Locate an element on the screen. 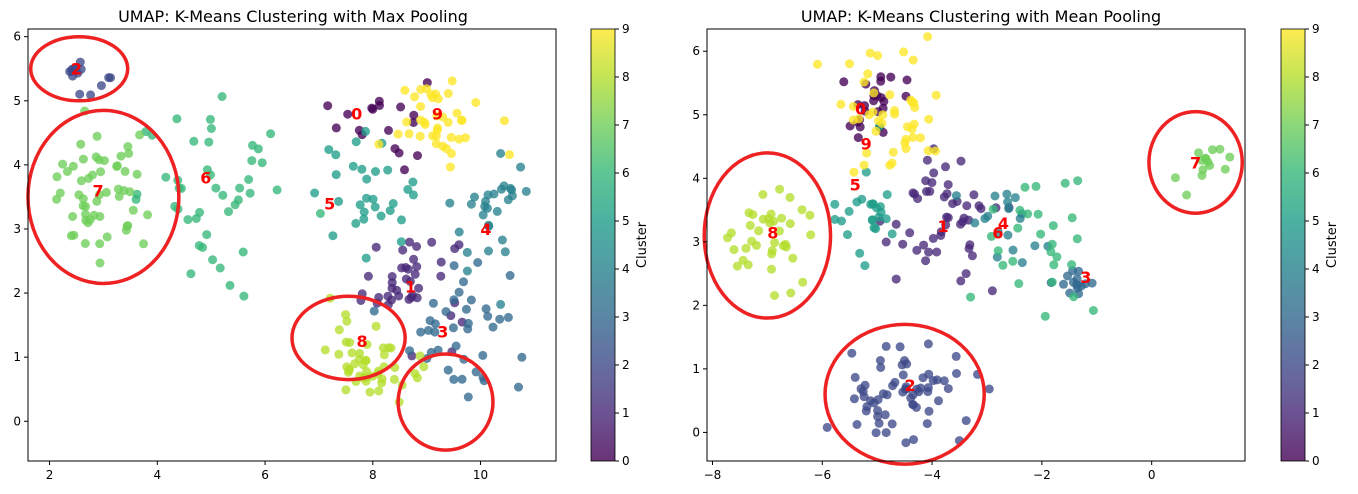 The image size is (1358, 494). colorbar-tick-label: 2 is located at coordinates (1316, 365).